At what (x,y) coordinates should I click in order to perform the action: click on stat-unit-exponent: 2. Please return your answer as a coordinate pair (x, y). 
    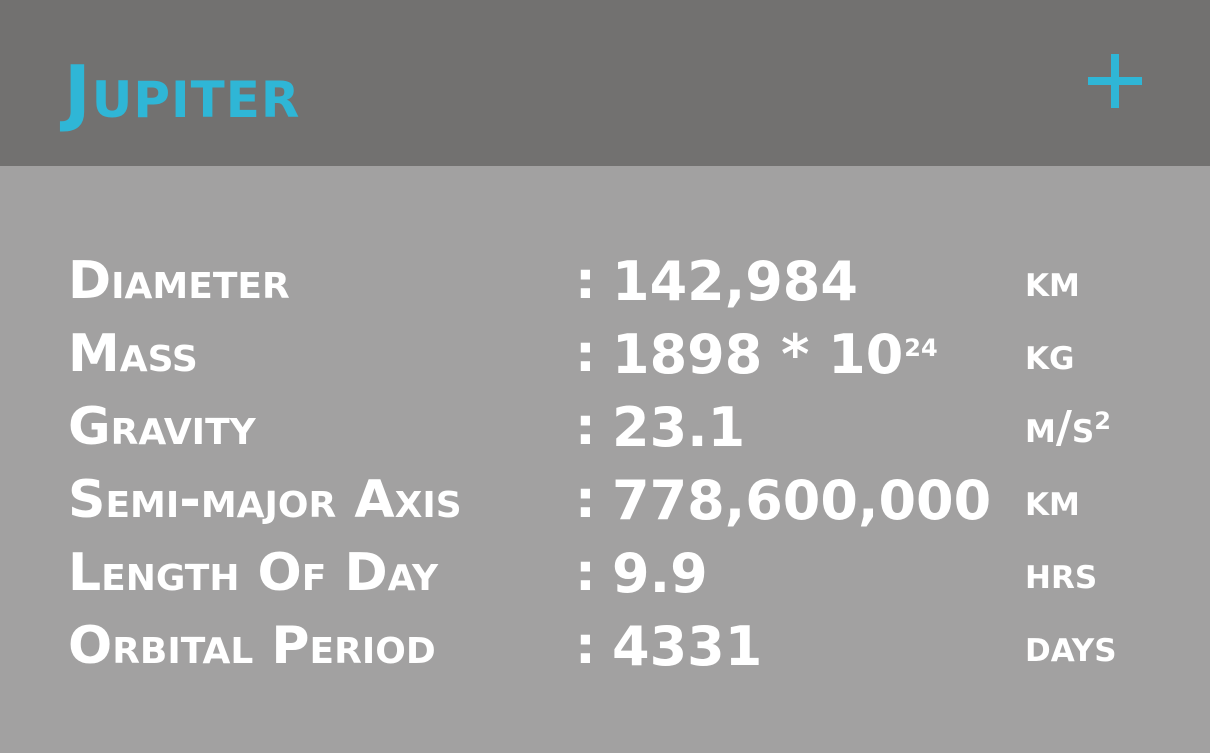
    Looking at the image, I should click on (1102, 421).